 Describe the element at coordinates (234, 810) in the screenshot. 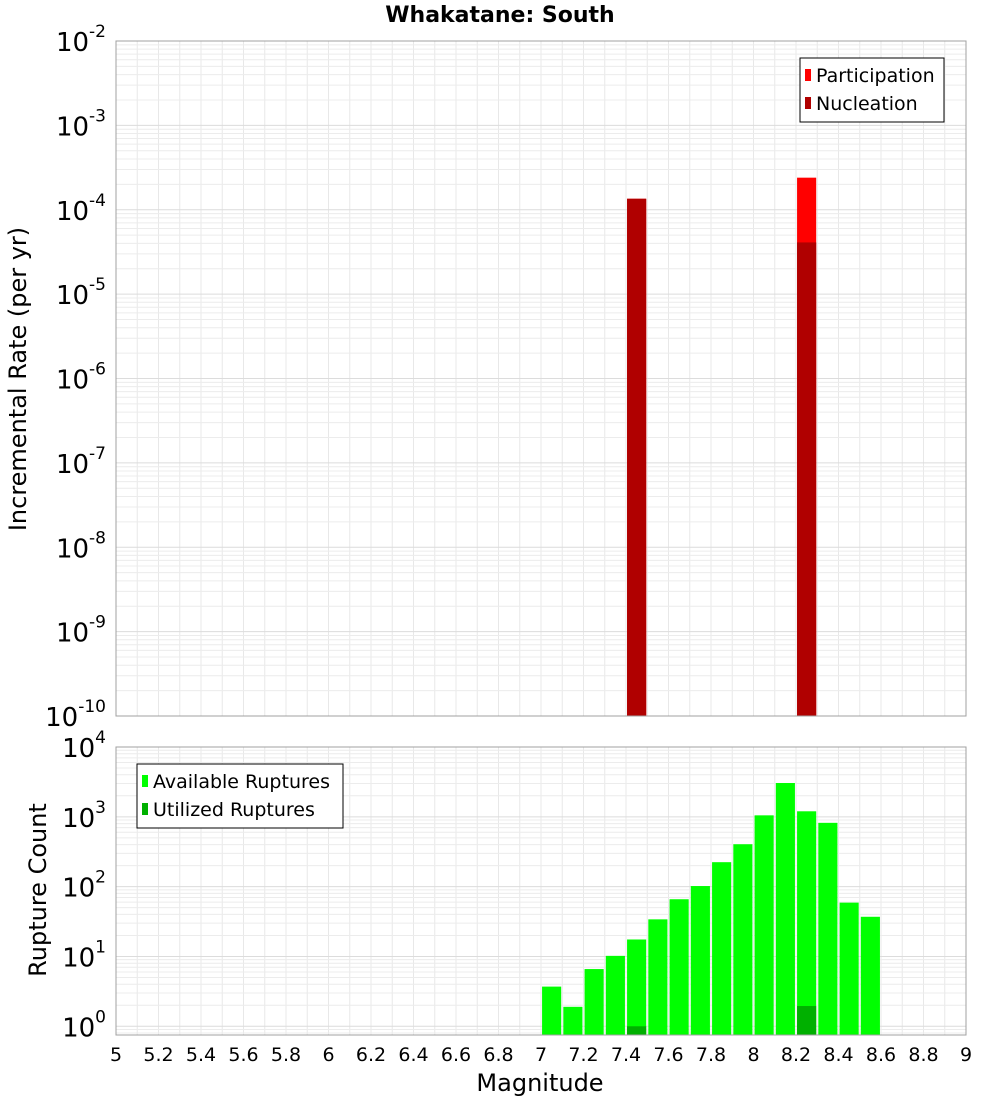

I see `legend-label: Utilized Ruptures` at that location.